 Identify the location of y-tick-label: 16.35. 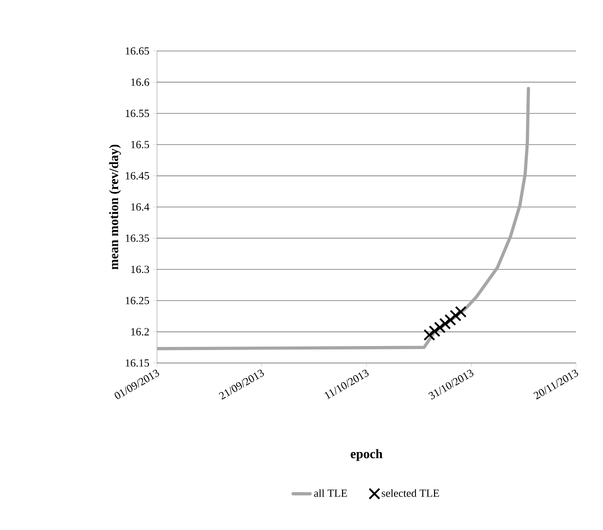
(138, 238).